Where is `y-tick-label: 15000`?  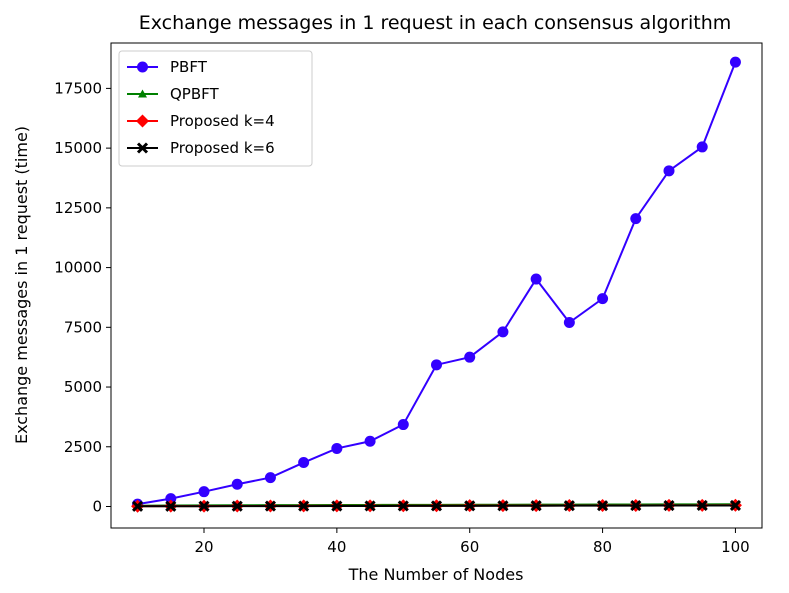
y-tick-label: 15000 is located at coordinates (78, 148).